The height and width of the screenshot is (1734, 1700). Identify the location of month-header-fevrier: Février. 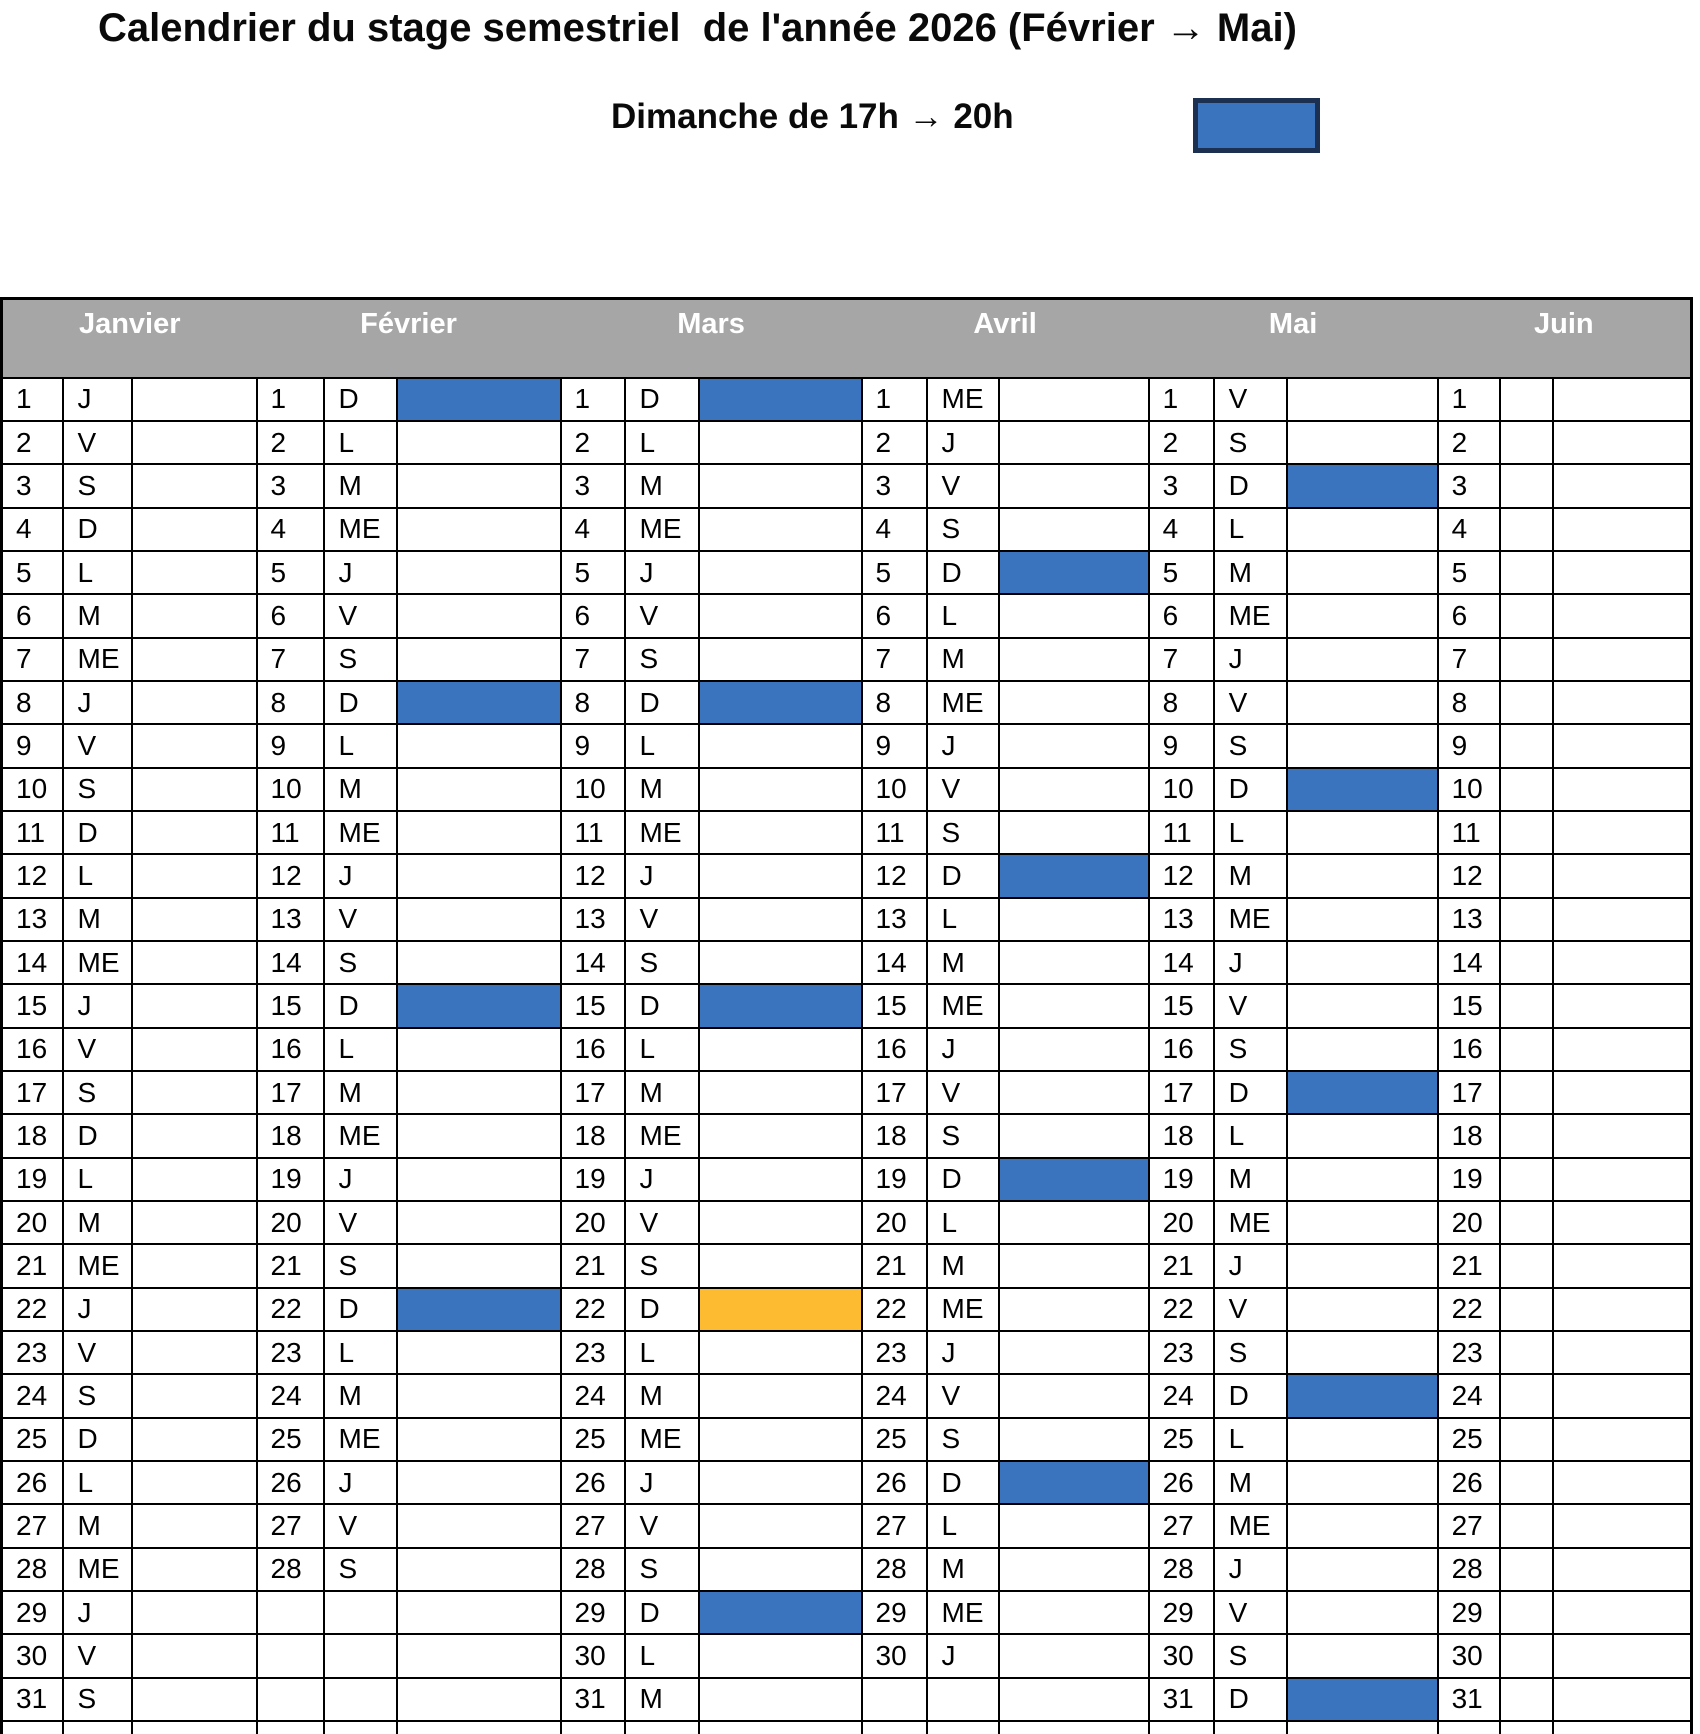
(408, 338).